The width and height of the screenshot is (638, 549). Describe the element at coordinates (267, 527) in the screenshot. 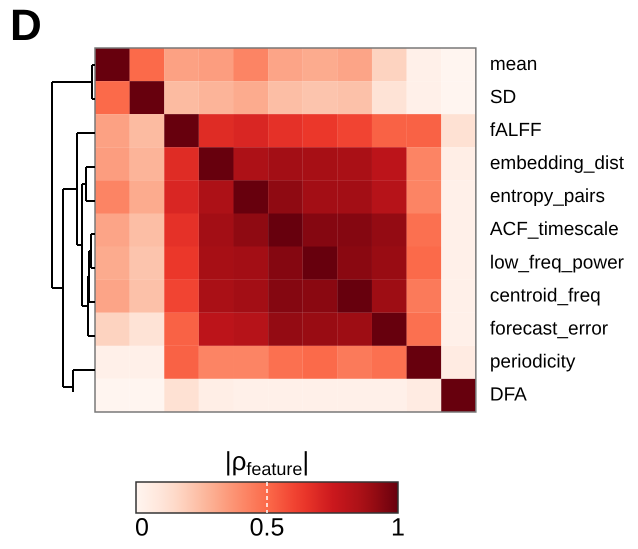

I see `color-bar-label: 0.5` at that location.